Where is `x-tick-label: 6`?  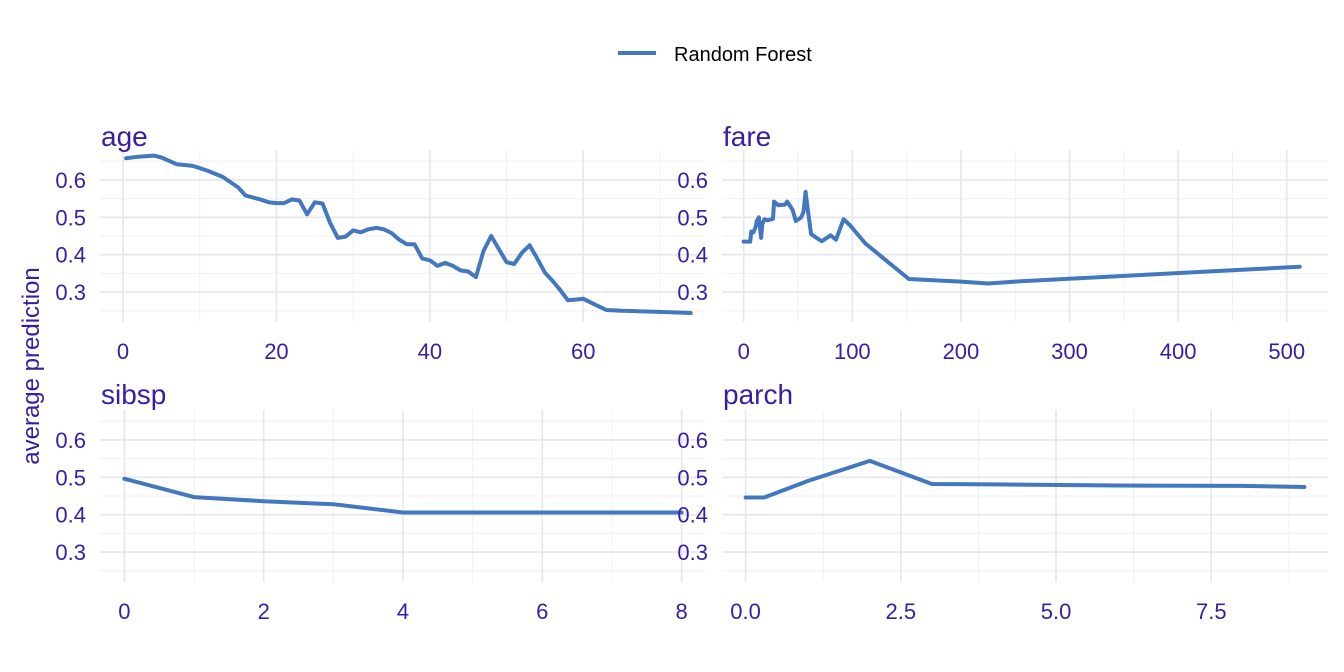
x-tick-label: 6 is located at coordinates (542, 611).